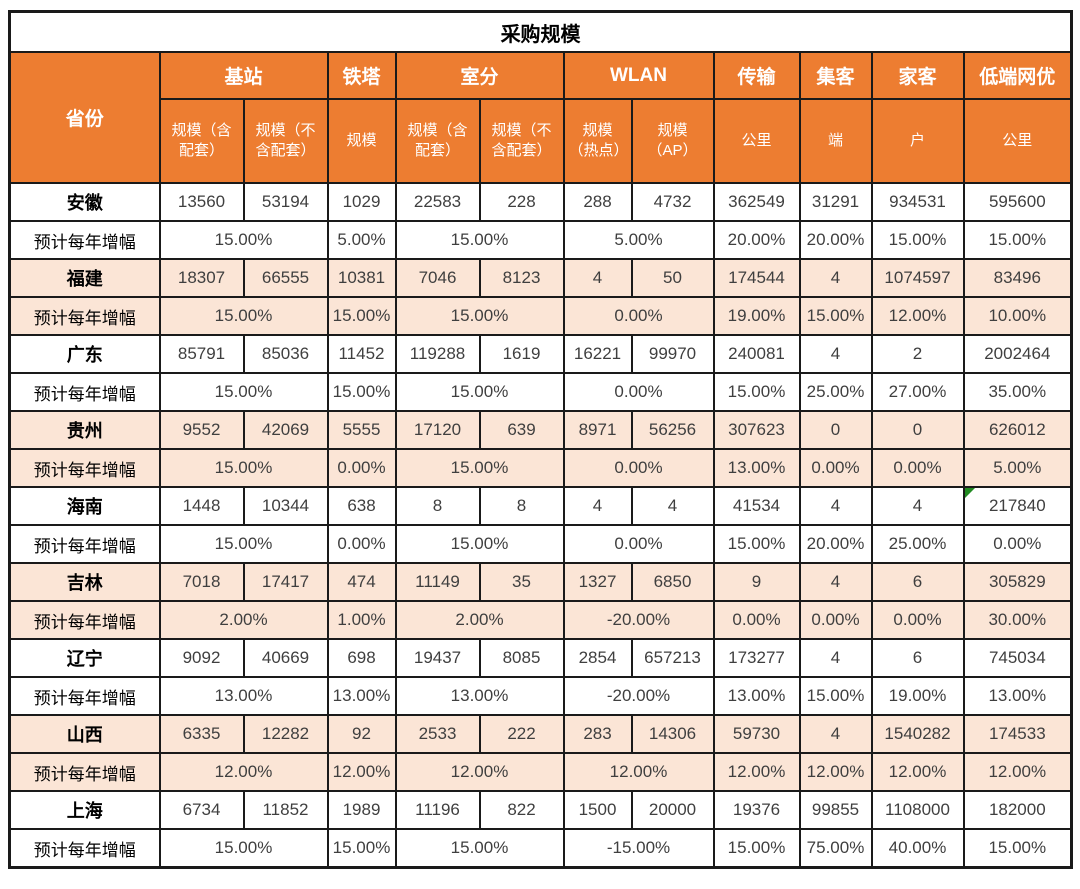 This screenshot has width=1080, height=889. I want to click on value-cell: 10344, so click(285, 506).